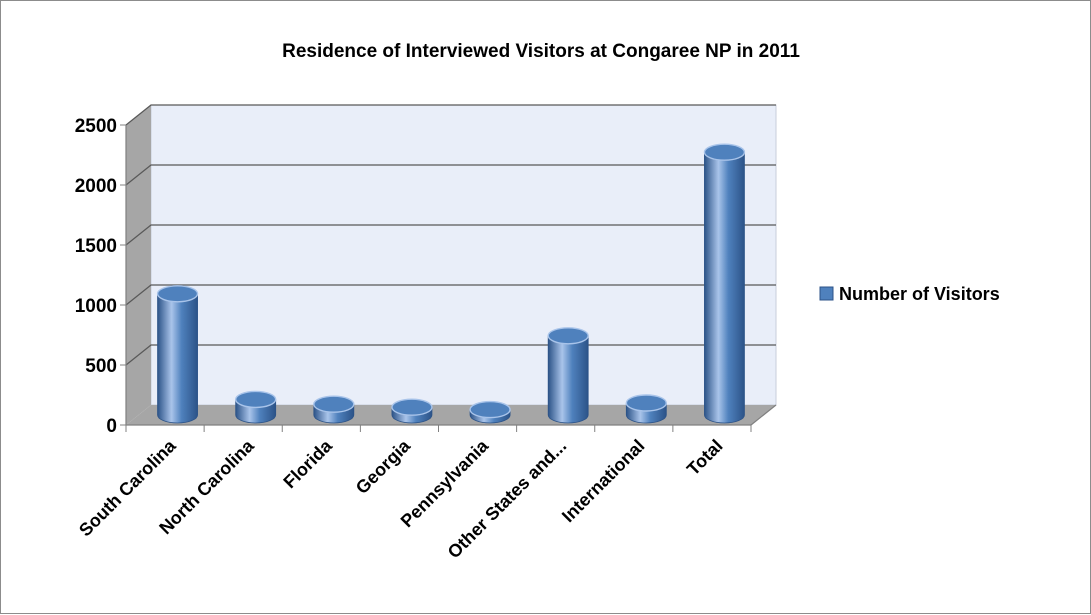 This screenshot has width=1091, height=615. I want to click on x-axis-depth-line, so click(763, 415).